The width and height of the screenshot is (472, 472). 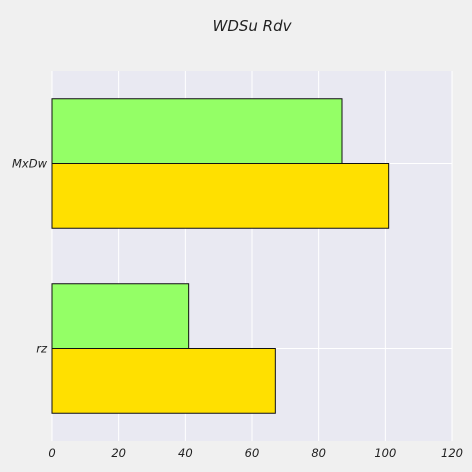 What do you see at coordinates (452, 453) in the screenshot?
I see `x-tick-label: 120` at bounding box center [452, 453].